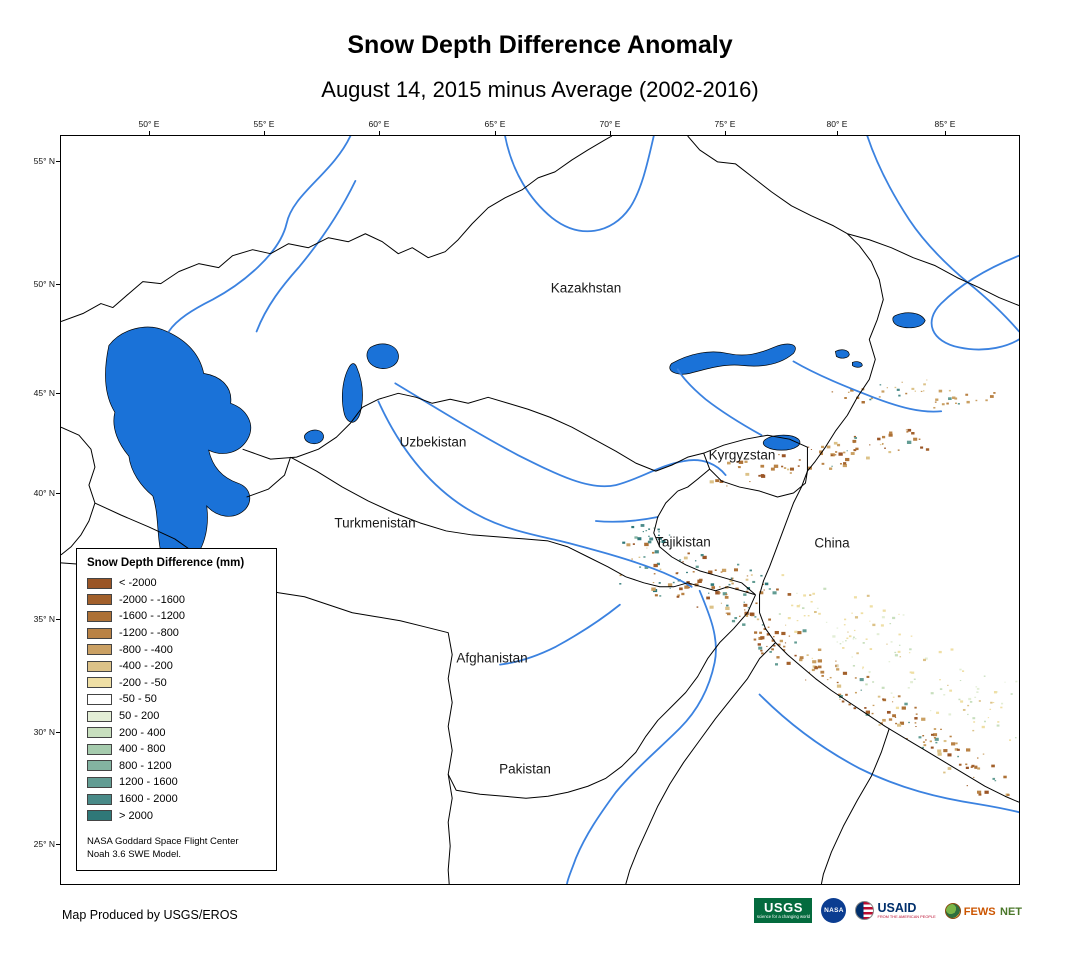 Image resolution: width=1080 pixels, height=960 pixels. What do you see at coordinates (783, 917) in the screenshot?
I see `usgs-logo-tagline: science for a changing world` at bounding box center [783, 917].